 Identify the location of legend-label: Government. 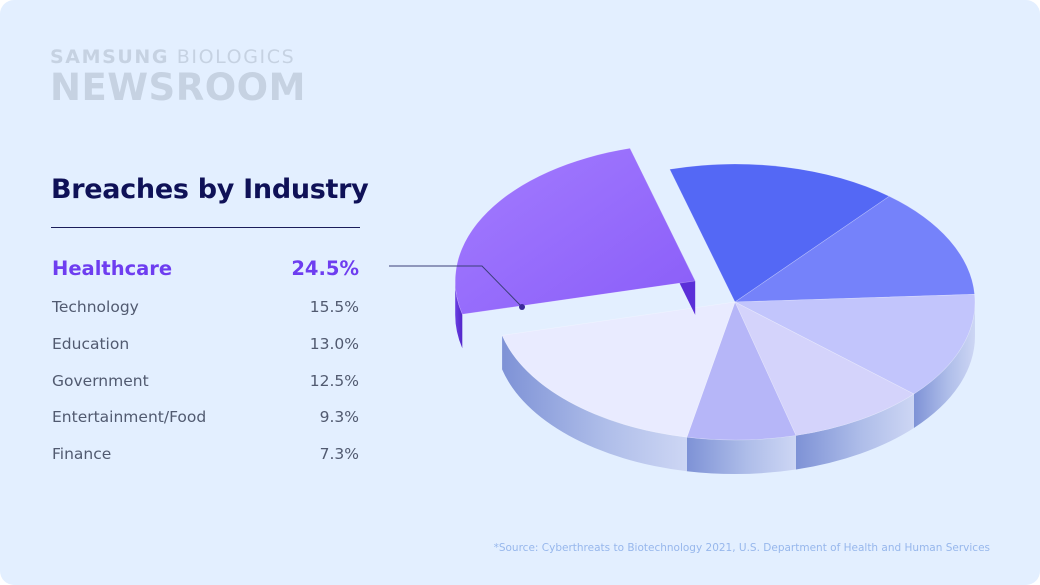
(100, 381).